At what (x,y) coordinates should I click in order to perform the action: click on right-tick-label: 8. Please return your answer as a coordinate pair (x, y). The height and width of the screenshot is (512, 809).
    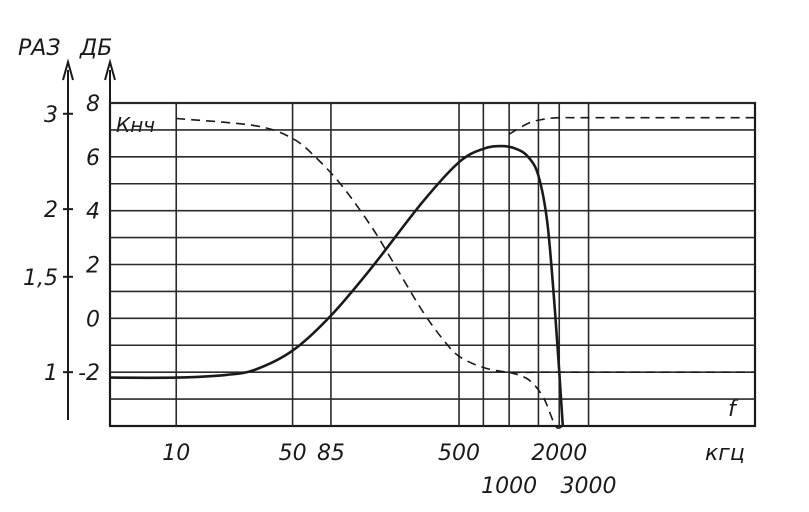
    Looking at the image, I should click on (93, 104).